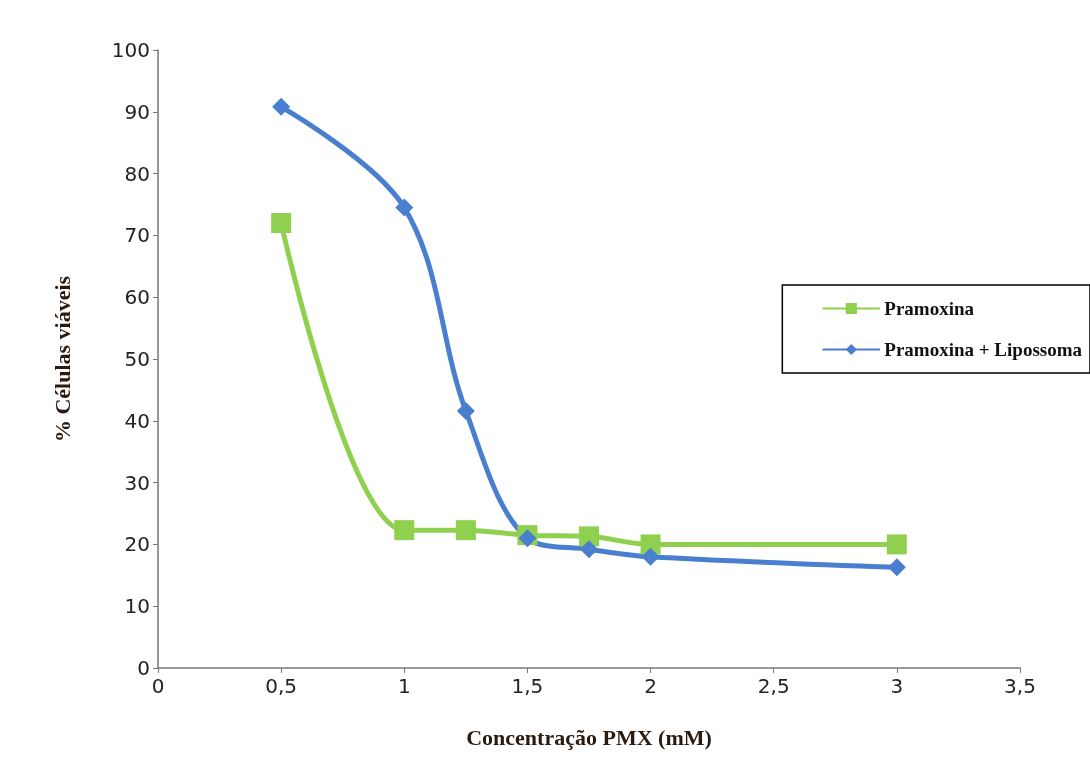  What do you see at coordinates (650, 686) in the screenshot?
I see `x-tick-label: 2` at bounding box center [650, 686].